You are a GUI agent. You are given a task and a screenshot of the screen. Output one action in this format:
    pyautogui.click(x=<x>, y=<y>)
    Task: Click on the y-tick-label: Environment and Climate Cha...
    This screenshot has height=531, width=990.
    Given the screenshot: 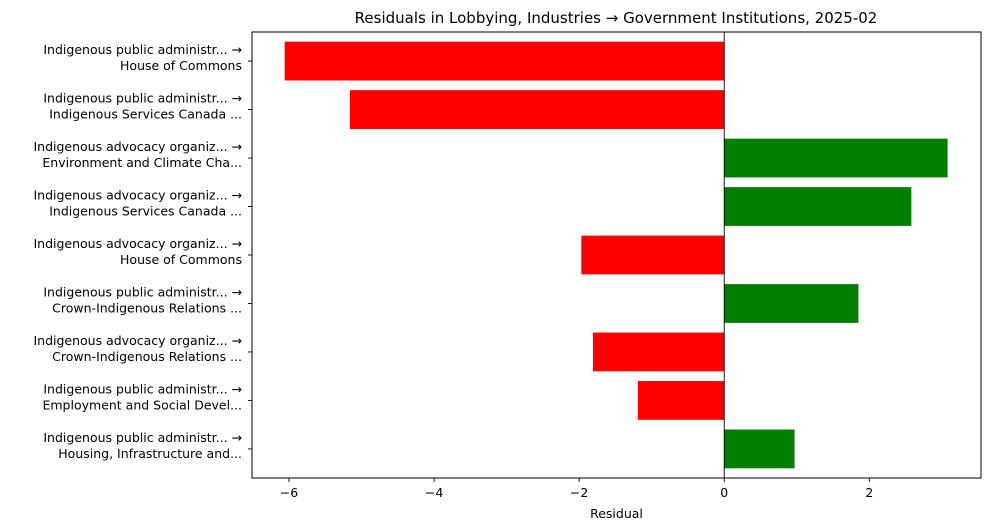 What is the action you would take?
    pyautogui.click(x=142, y=162)
    